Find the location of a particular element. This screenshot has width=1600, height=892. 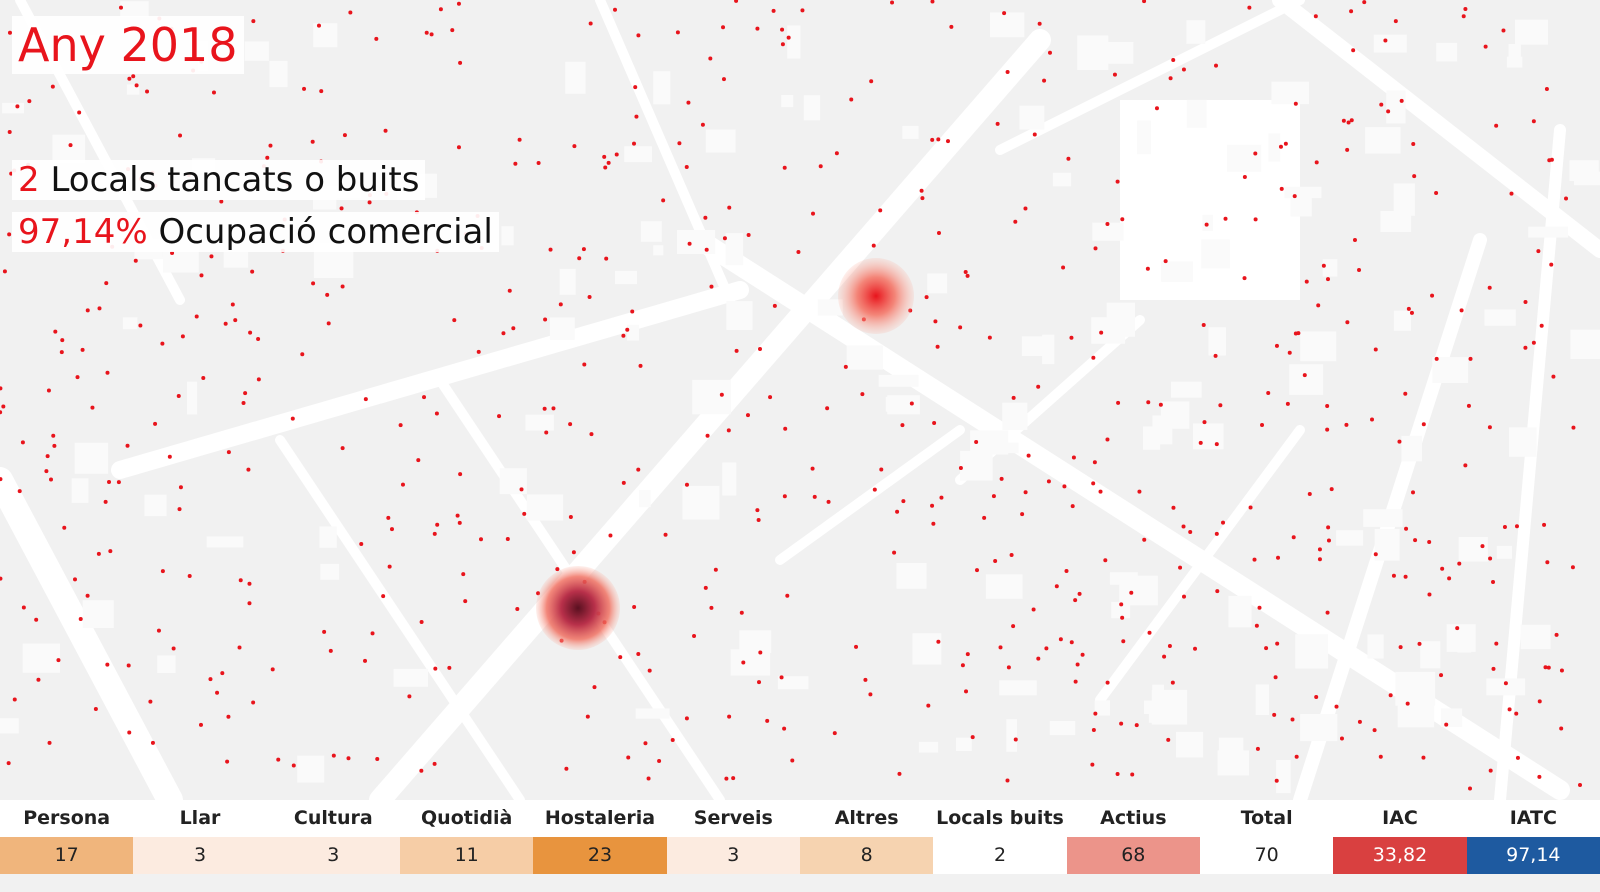

column-header: Cultura is located at coordinates (333, 818).